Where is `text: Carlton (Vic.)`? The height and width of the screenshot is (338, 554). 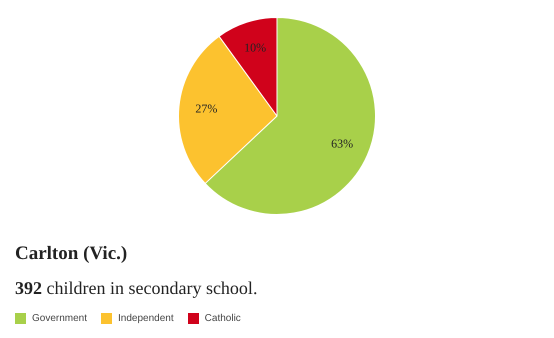
text: Carlton (Vic.) is located at coordinates (71, 254).